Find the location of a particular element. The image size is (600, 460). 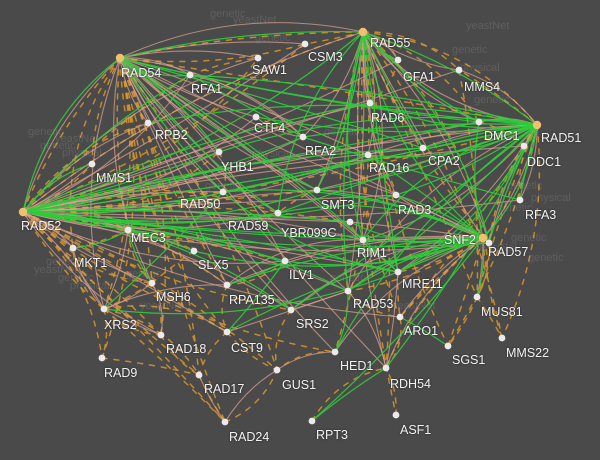

graph-node-hed1 is located at coordinates (335, 352).